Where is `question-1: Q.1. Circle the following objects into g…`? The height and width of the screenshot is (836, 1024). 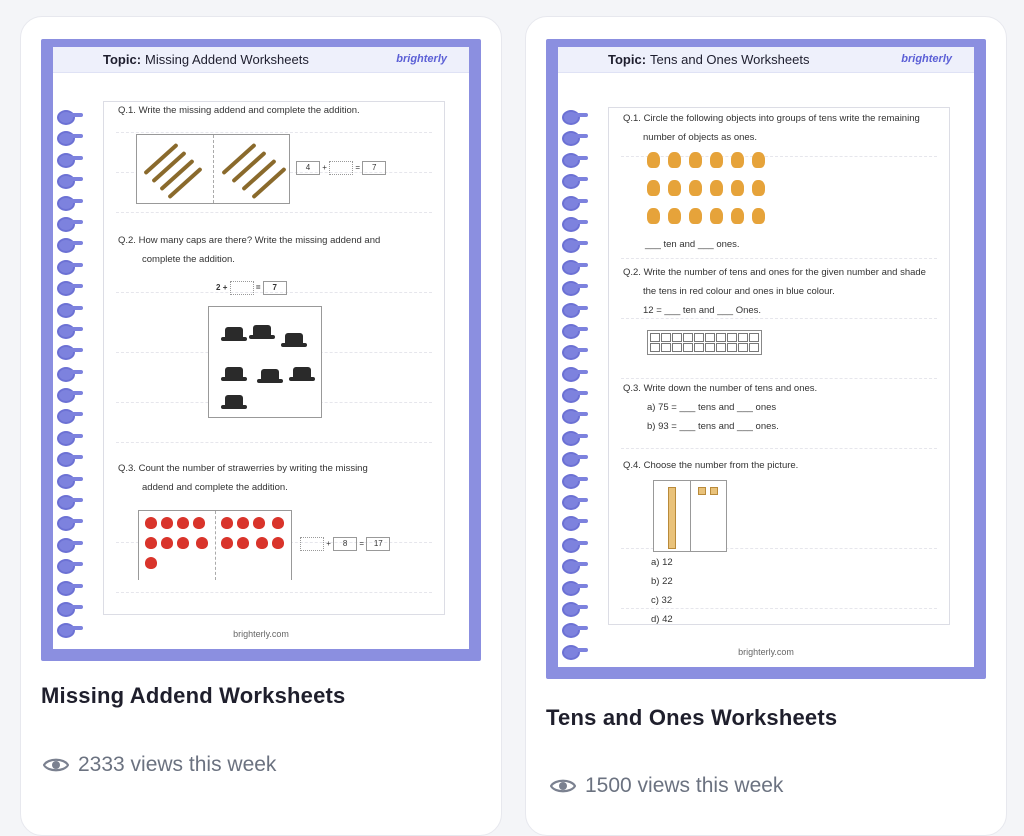
question-1: Q.1. Circle the following objects into g… is located at coordinates (771, 118).